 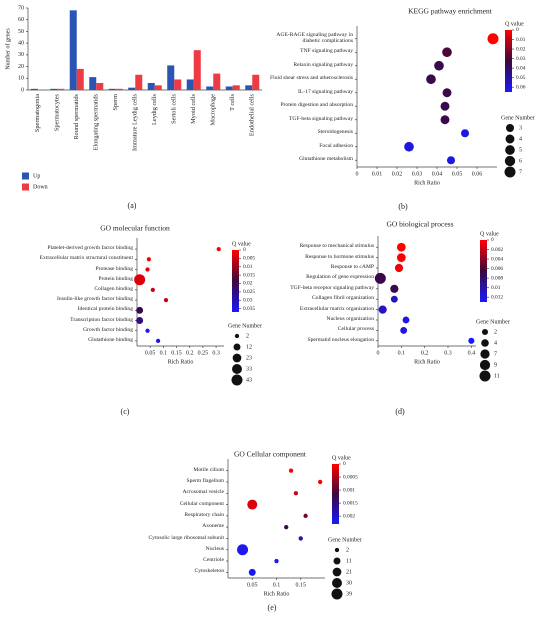 What do you see at coordinates (96, 121) in the screenshot?
I see `x-tick-label: Elongating spermatids` at bounding box center [96, 121].